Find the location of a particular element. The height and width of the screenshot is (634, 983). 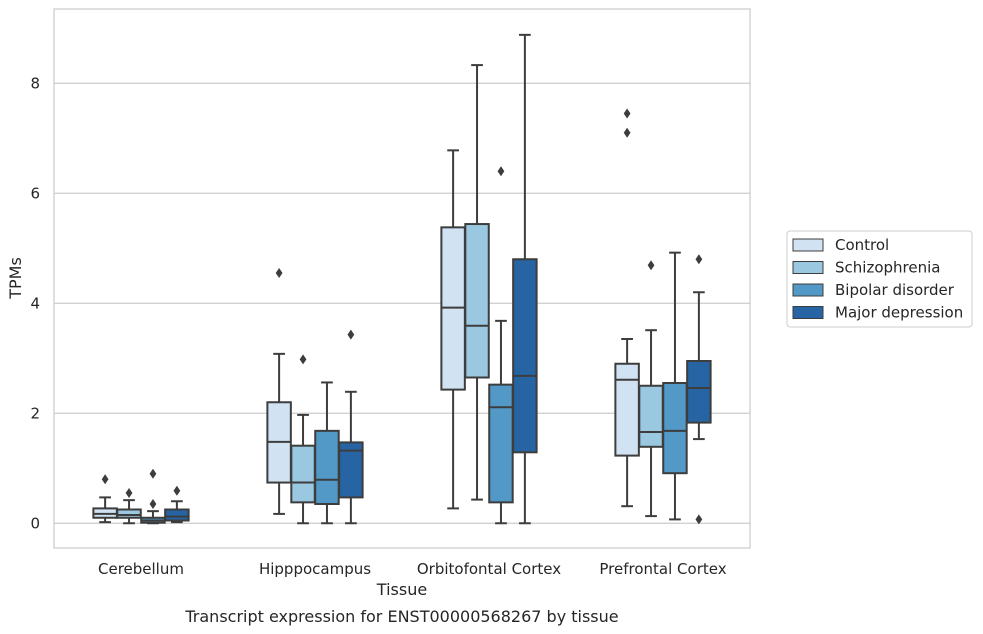

legend-label: Major depression is located at coordinates (899, 313).